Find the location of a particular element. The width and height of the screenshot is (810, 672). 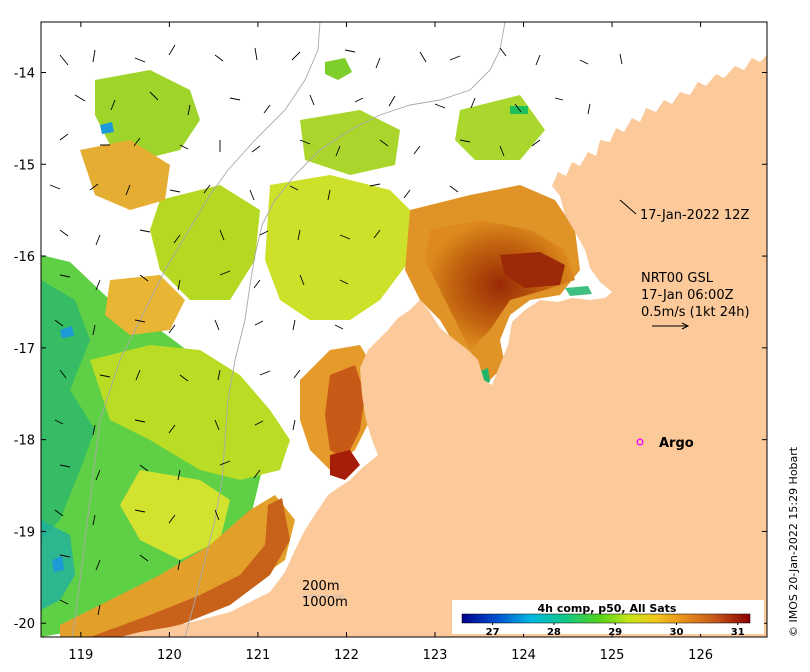

colorbar-tick-label: 30 is located at coordinates (677, 632).